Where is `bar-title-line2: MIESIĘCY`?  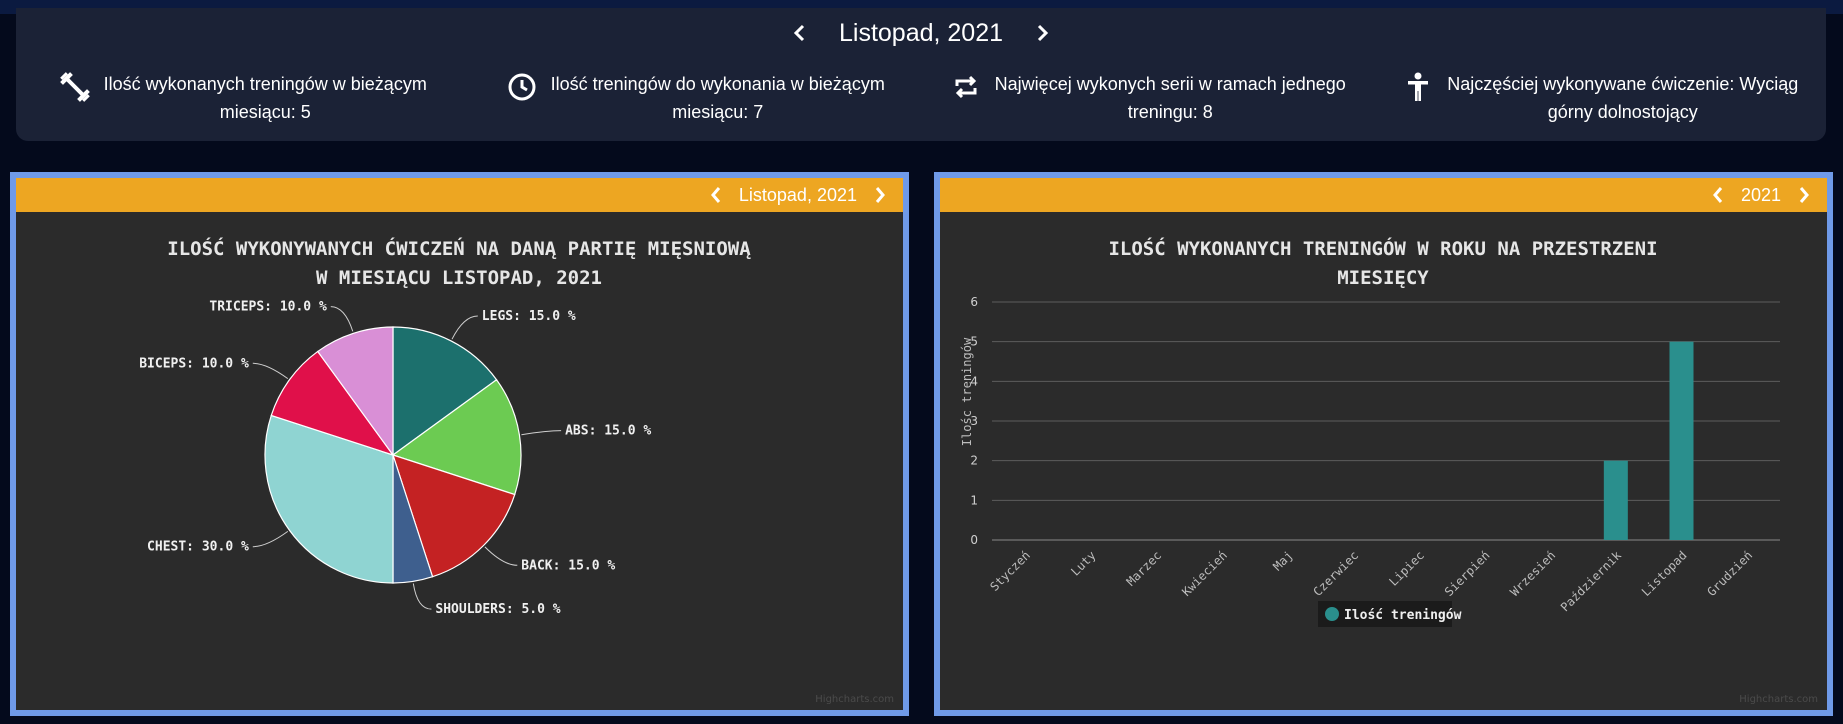
bar-title-line2: MIESIĘCY is located at coordinates (1383, 278).